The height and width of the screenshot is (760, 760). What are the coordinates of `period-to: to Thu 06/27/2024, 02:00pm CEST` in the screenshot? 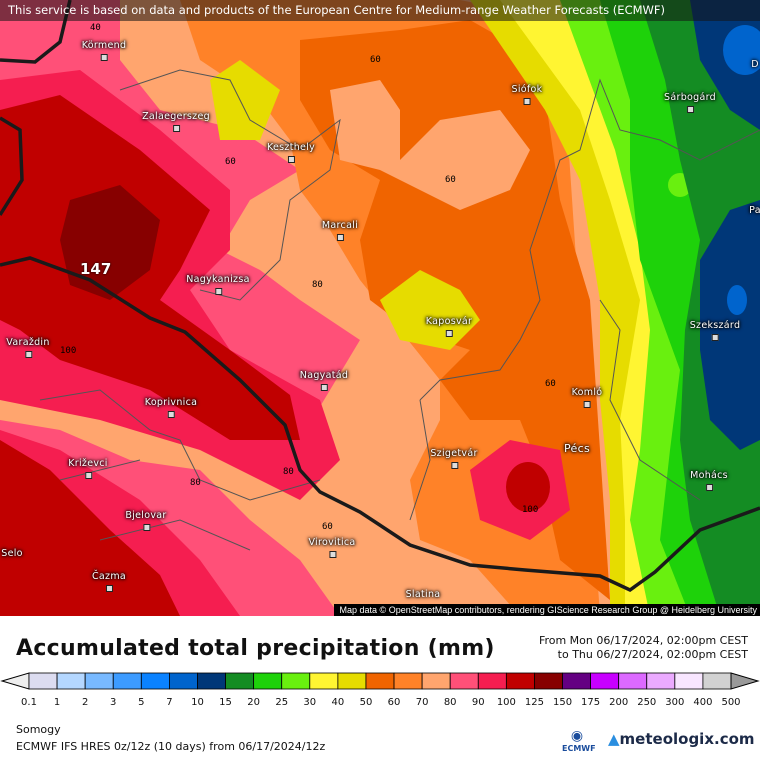 It's located at (652, 654).